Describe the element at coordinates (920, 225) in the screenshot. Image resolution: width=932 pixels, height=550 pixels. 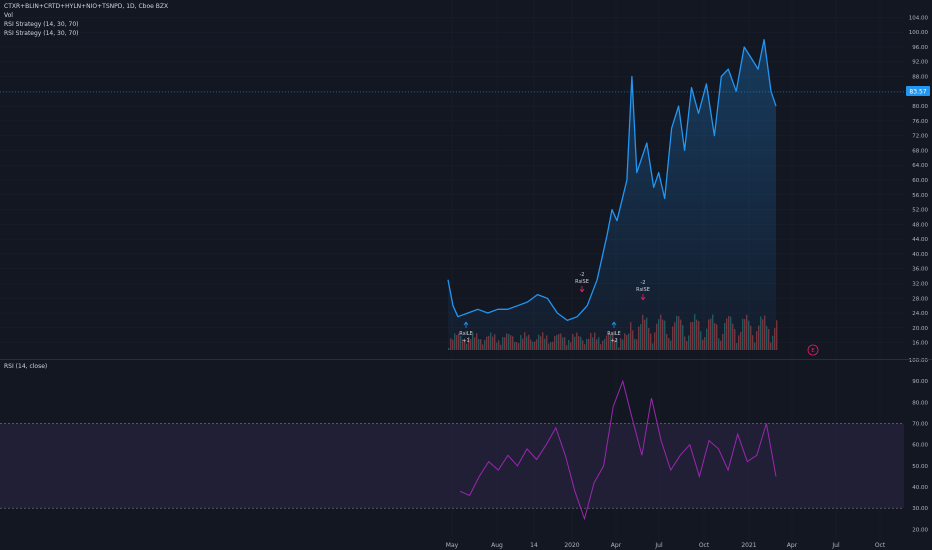
I see `price-axis-label: 48.00` at that location.